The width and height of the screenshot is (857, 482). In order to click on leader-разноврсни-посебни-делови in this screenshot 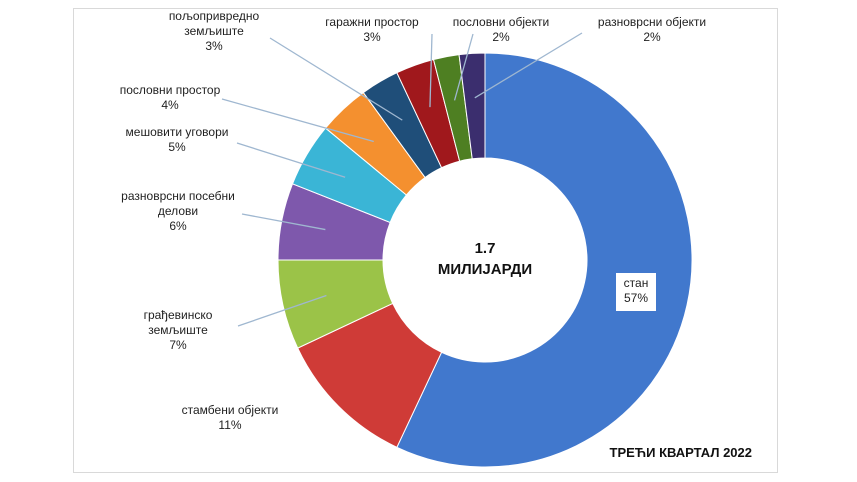, I will do `click(283, 222)`.